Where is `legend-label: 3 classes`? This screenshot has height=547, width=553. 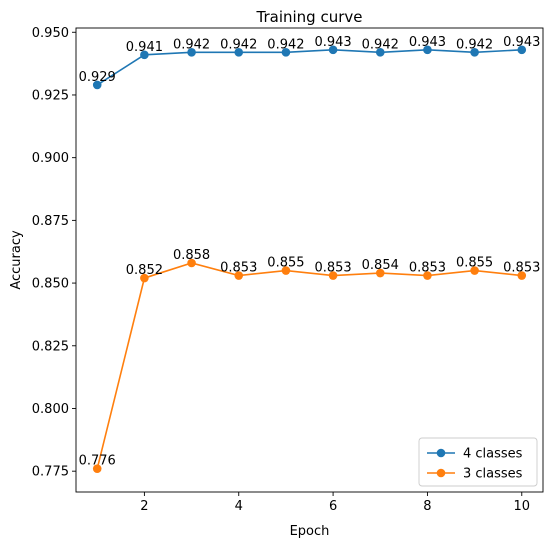 legend-label: 3 classes is located at coordinates (493, 474).